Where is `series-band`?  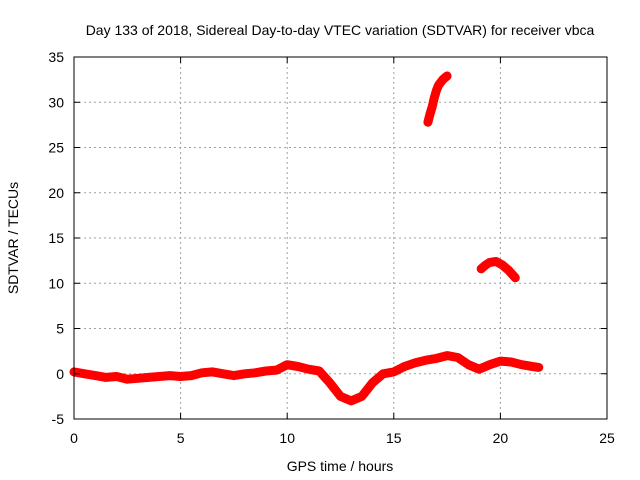
series-band is located at coordinates (498, 270).